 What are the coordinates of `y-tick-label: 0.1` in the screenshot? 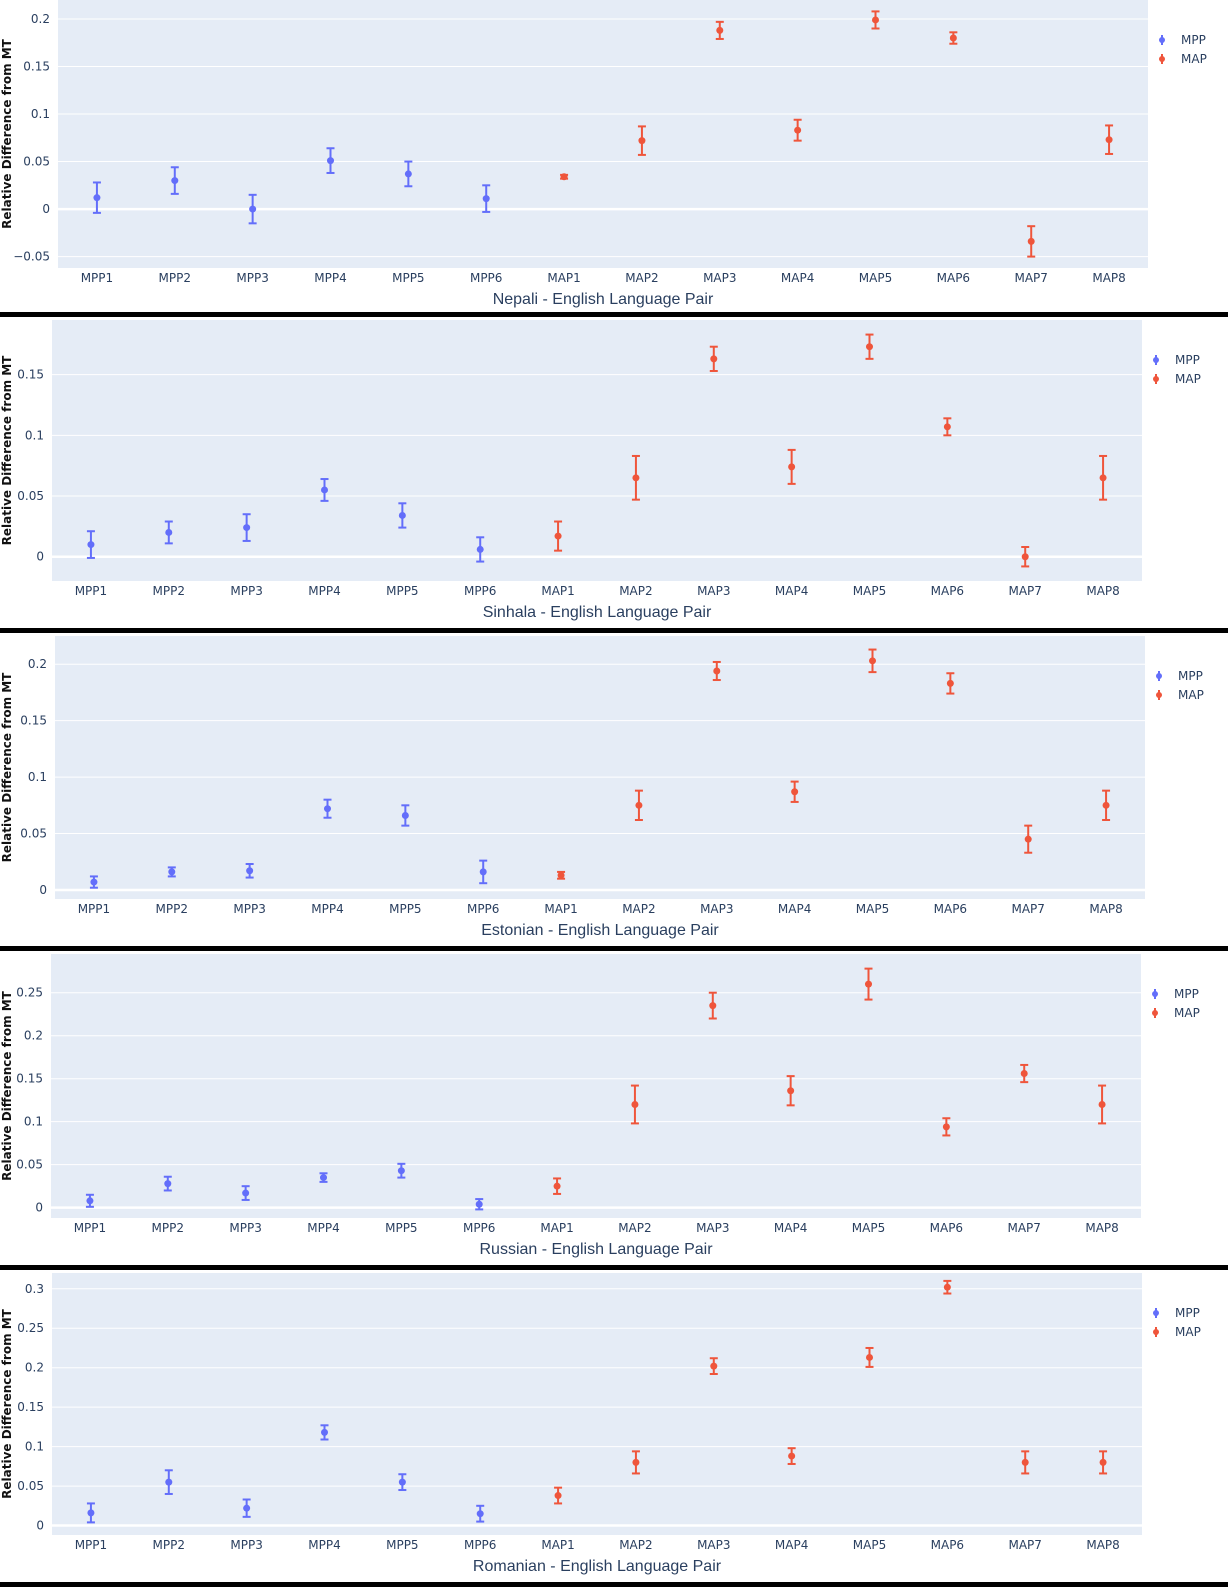 It's located at (40, 114).